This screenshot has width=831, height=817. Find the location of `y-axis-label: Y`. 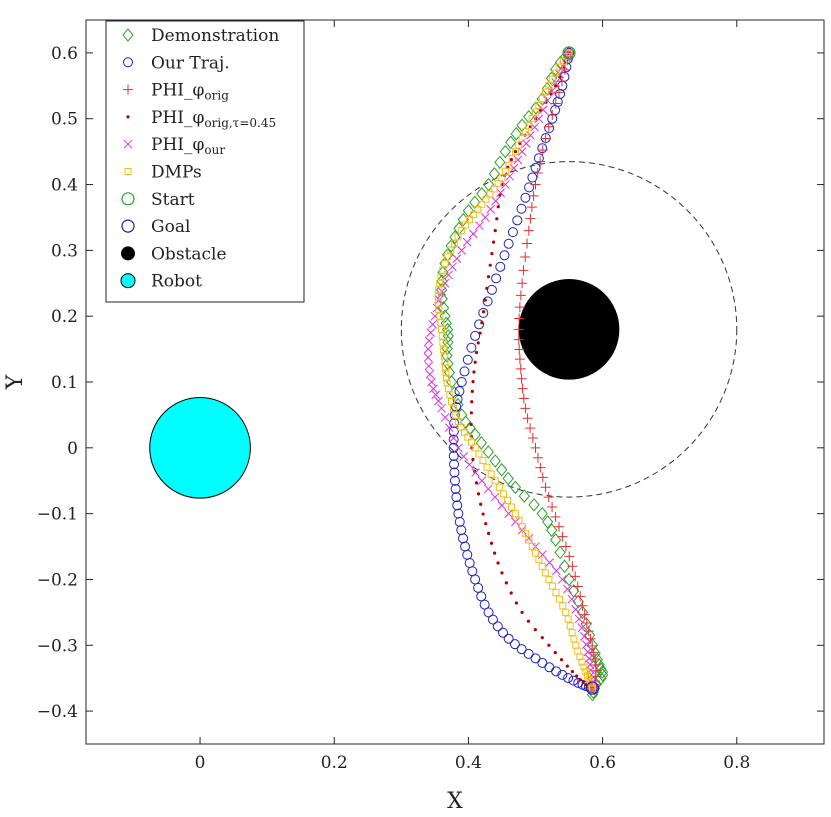

y-axis-label: Y is located at coordinates (15, 382).